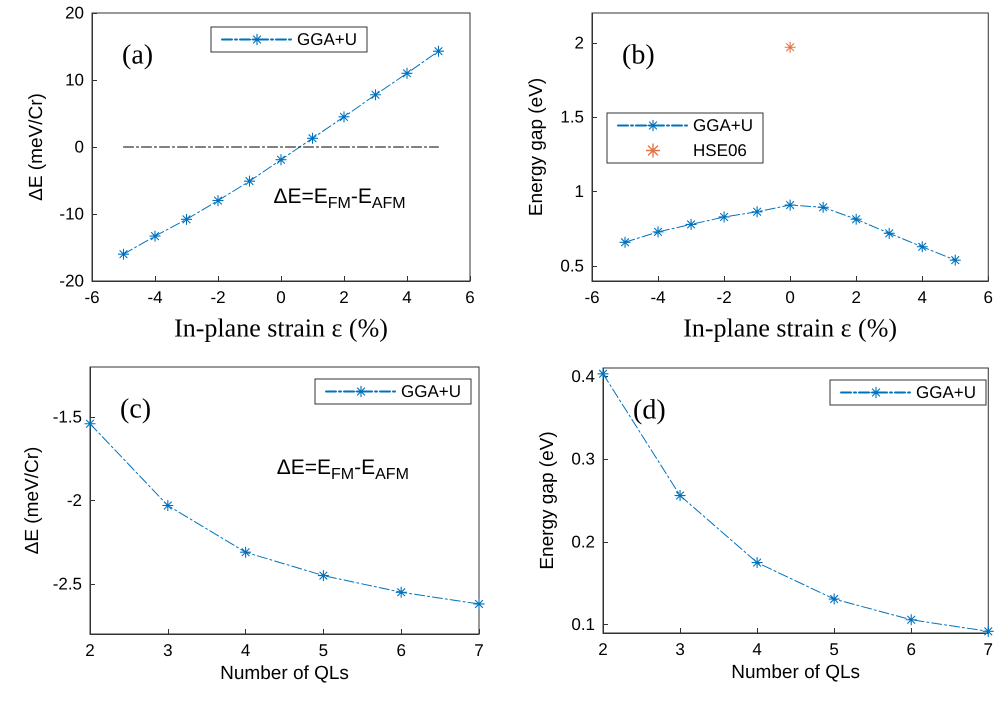 The height and width of the screenshot is (707, 996). Describe the element at coordinates (579, 42) in the screenshot. I see `y-tick-label: 2` at that location.